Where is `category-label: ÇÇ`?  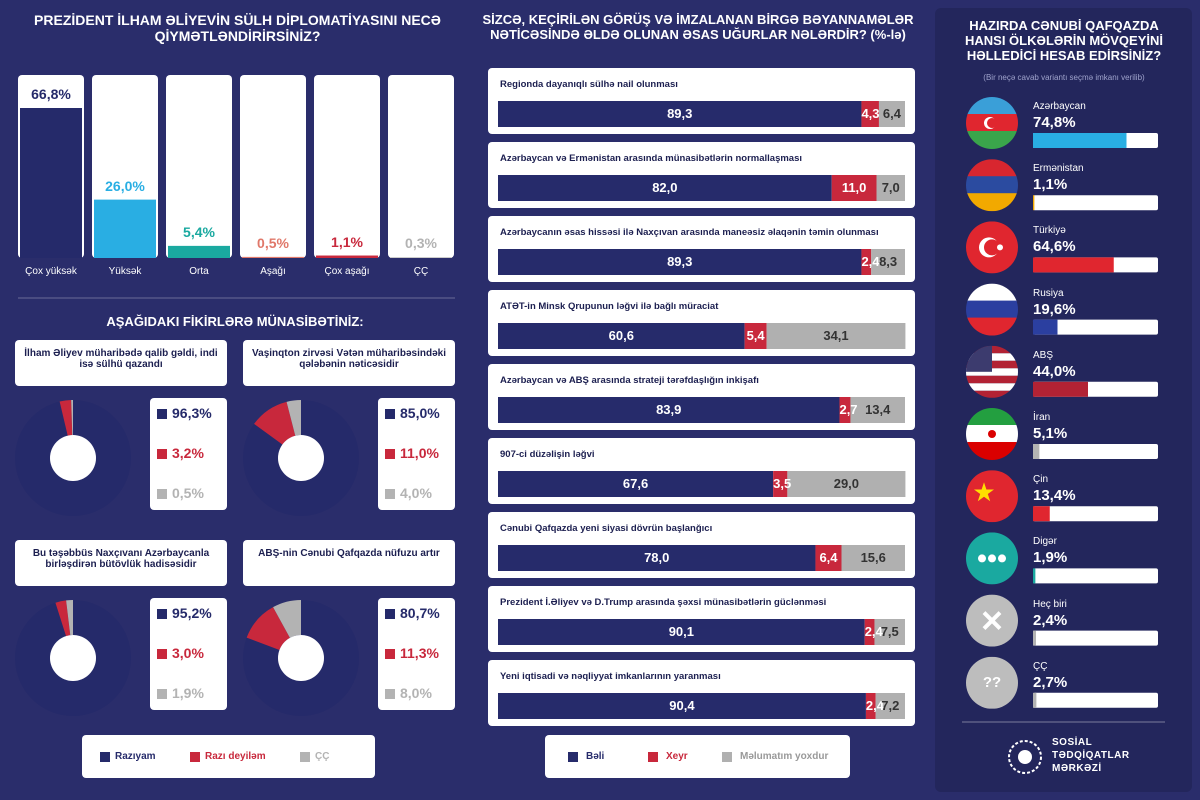
category-label: ÇÇ is located at coordinates (421, 271).